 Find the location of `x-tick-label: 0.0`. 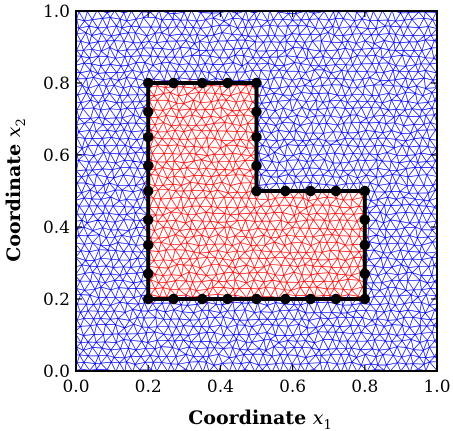

x-tick-label: 0.0 is located at coordinates (75, 387).